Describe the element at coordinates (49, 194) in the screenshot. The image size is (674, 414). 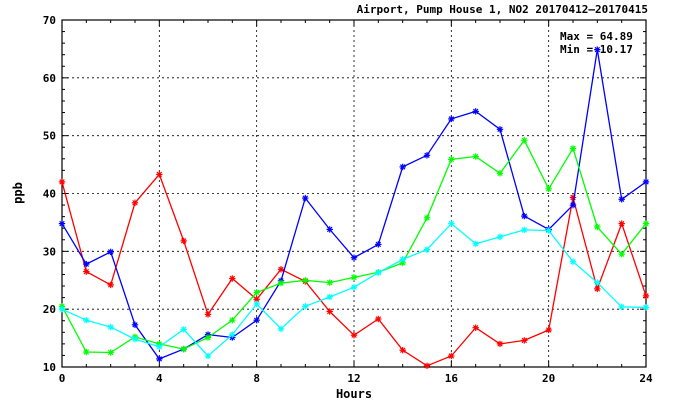
I see `y-tick-label: 40` at that location.